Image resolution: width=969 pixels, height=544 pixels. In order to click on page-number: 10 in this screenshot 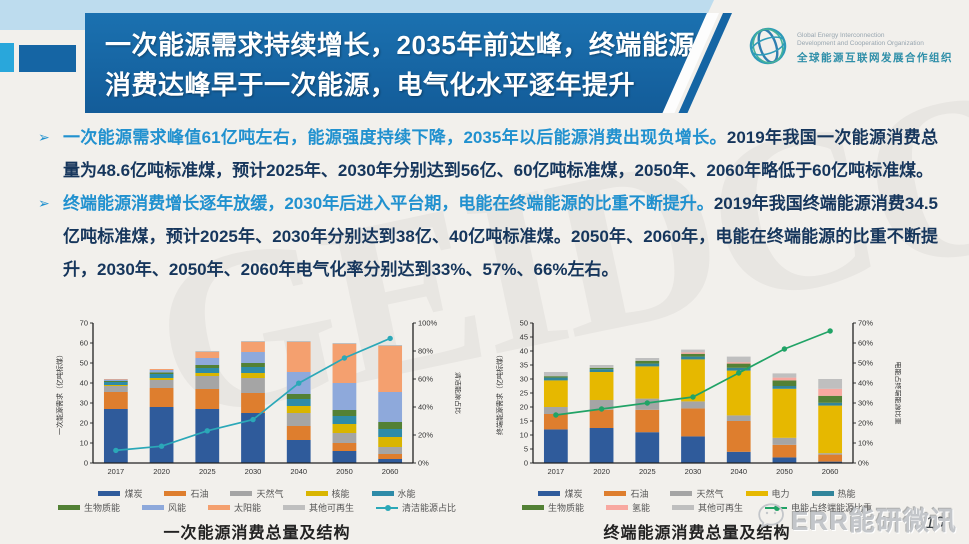, I will do `click(934, 522)`.